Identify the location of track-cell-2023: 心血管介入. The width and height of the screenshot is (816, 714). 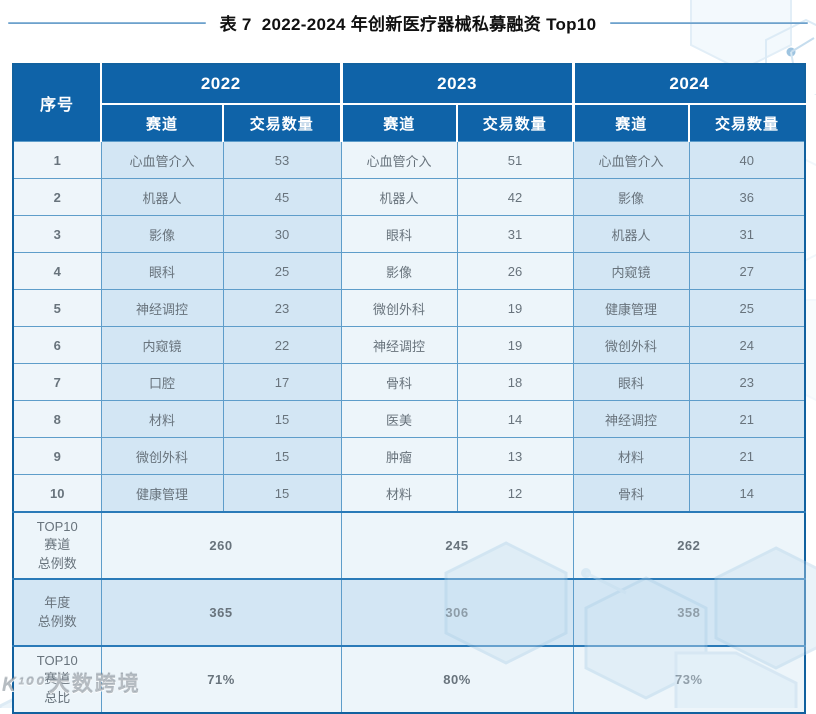
(399, 160).